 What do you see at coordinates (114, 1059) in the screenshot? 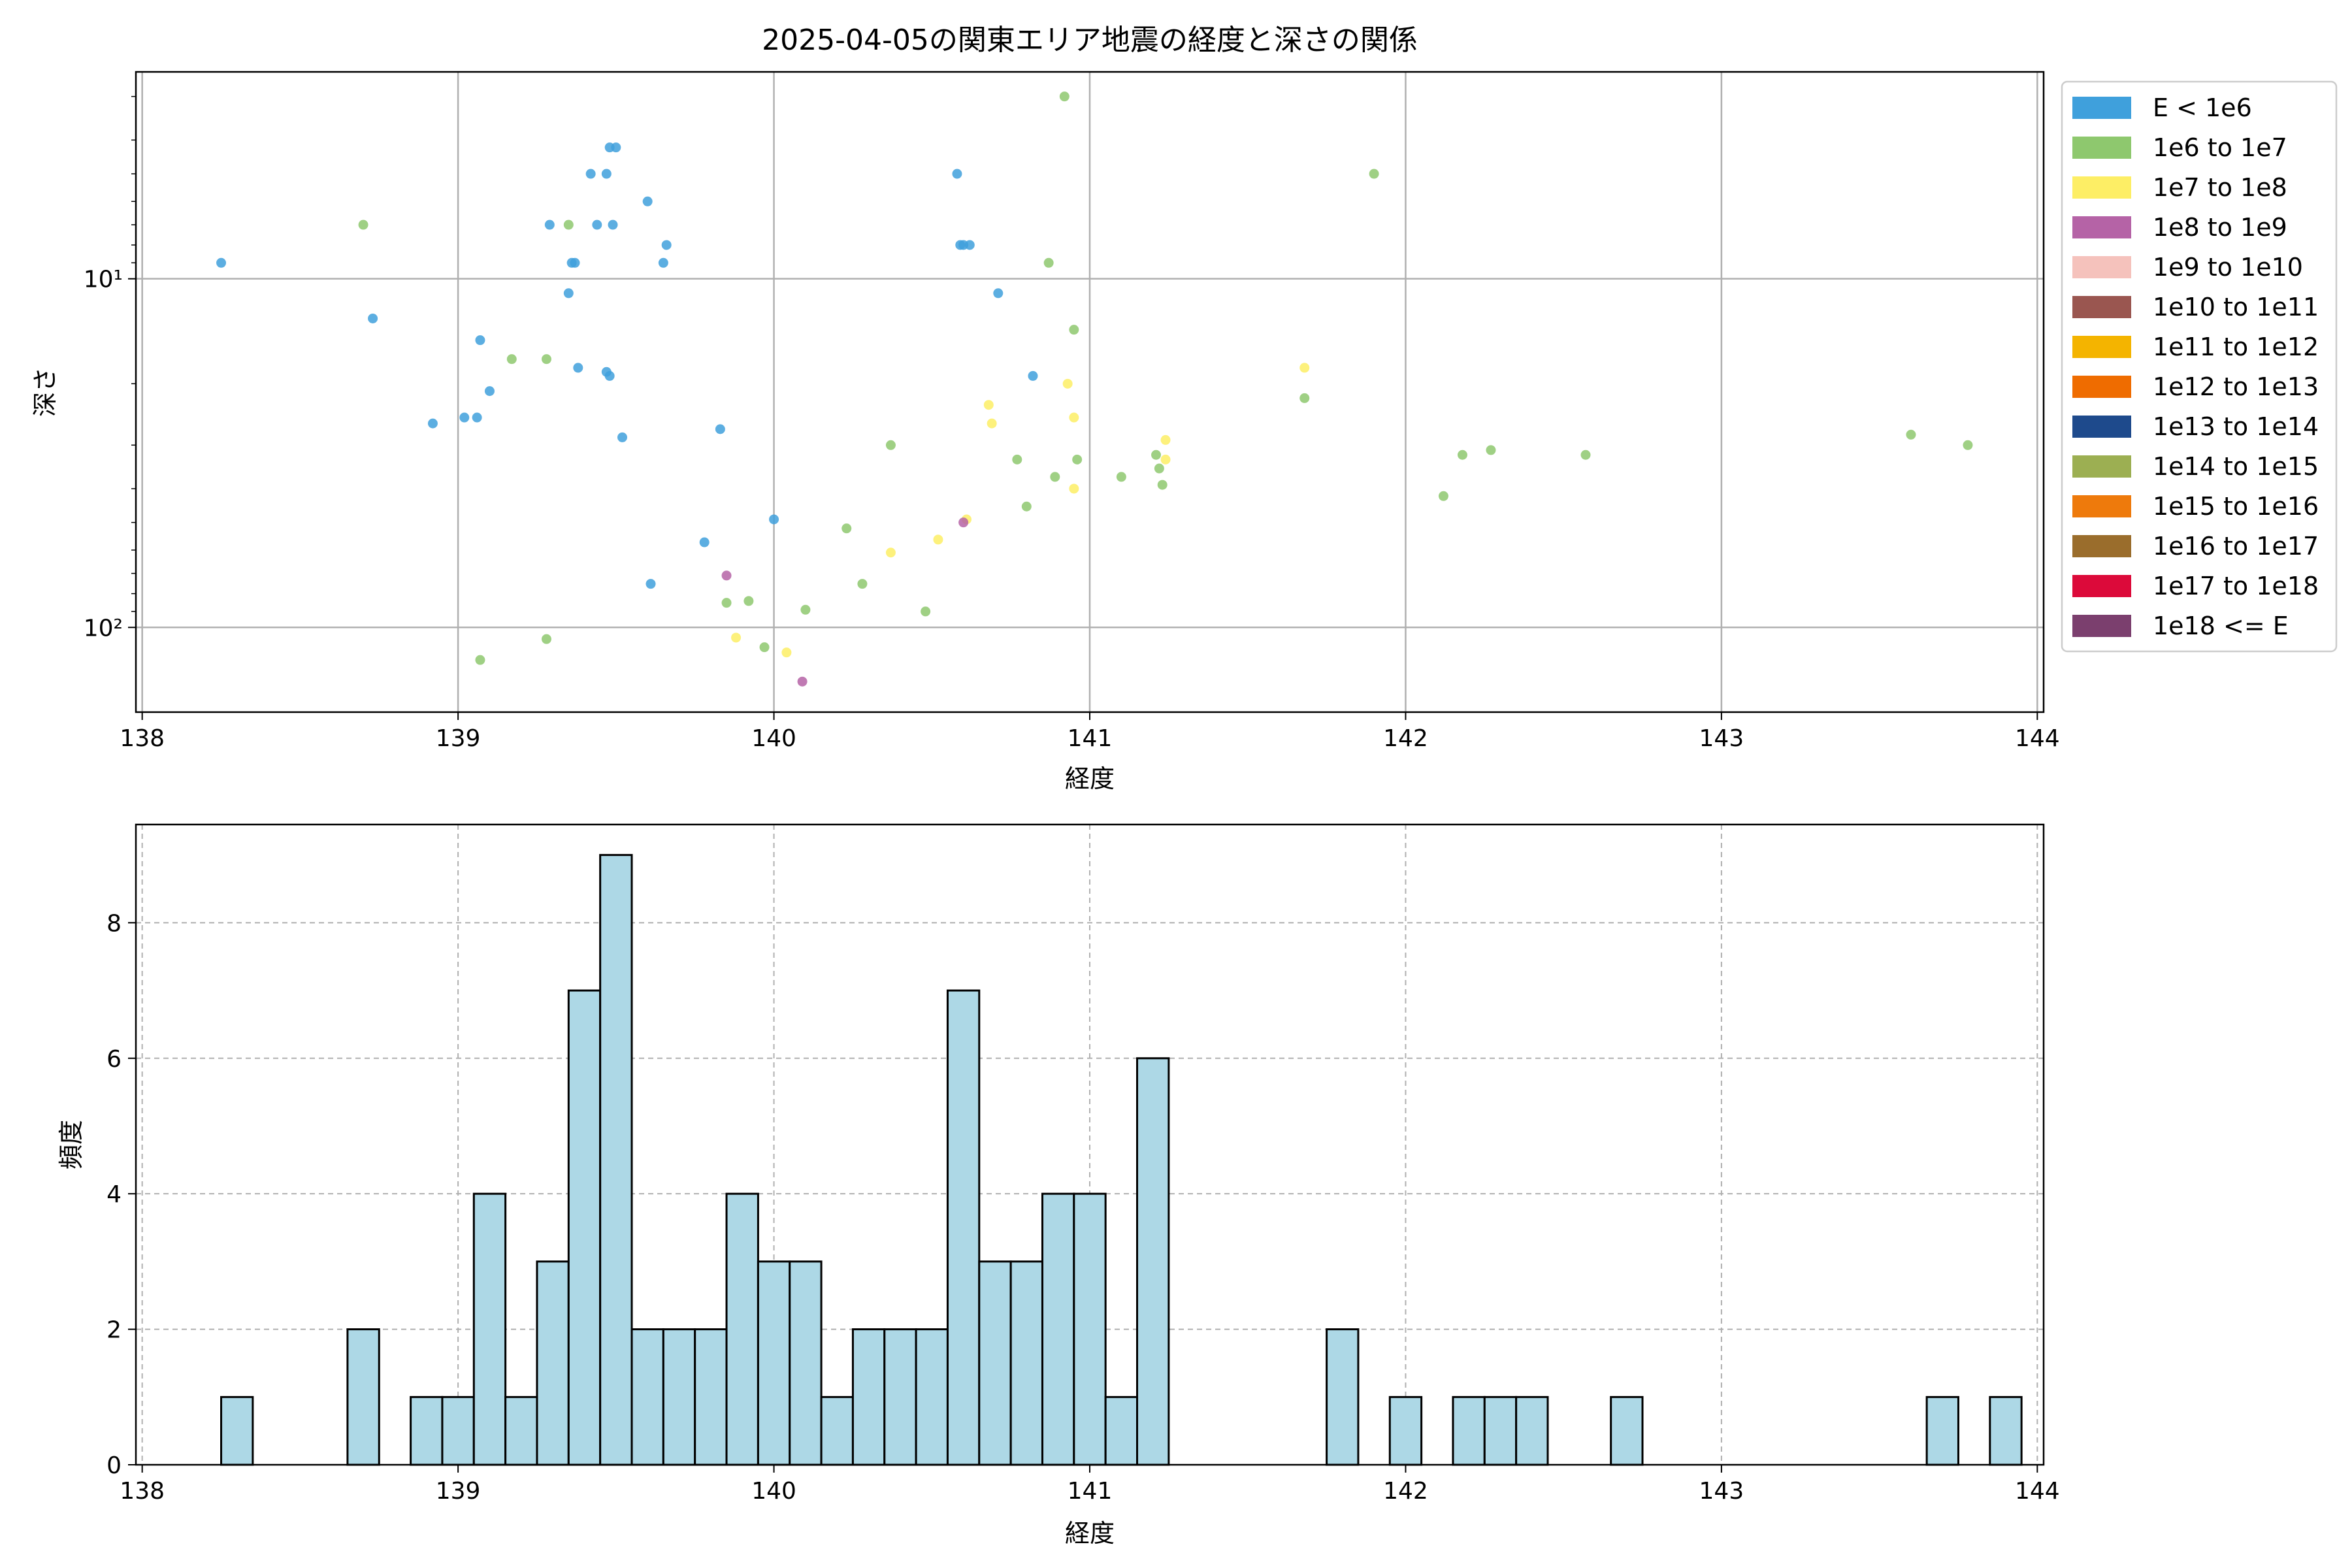
I see `histogram-y-tick-label: 6` at bounding box center [114, 1059].